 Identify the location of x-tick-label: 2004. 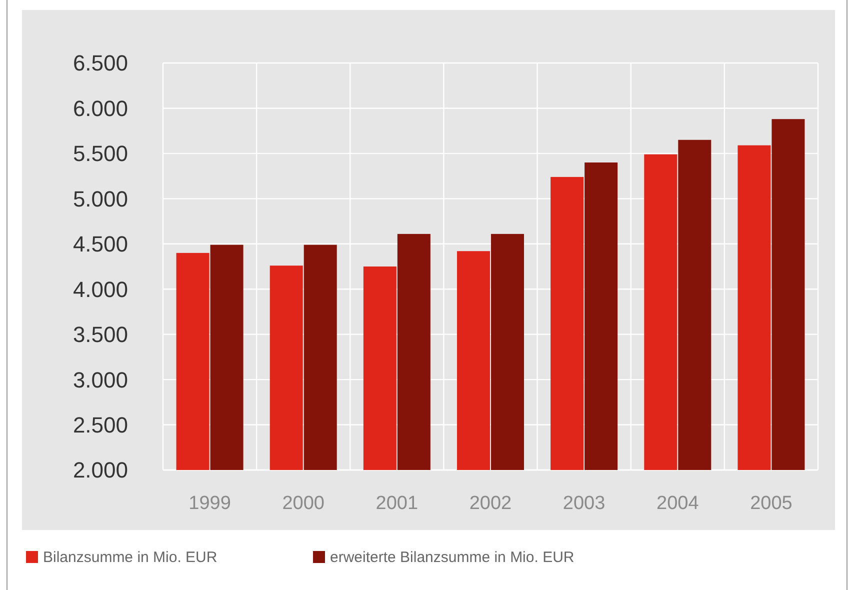
(678, 503).